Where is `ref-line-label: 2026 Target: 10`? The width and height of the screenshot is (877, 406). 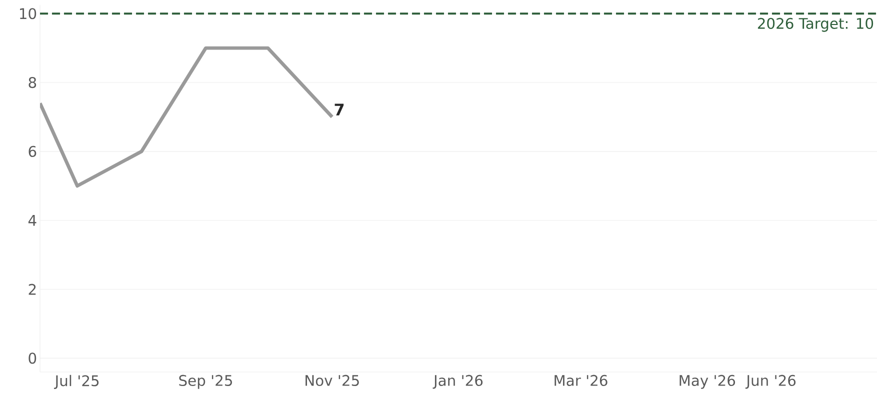
ref-line-label: 2026 Target: 10 is located at coordinates (816, 25).